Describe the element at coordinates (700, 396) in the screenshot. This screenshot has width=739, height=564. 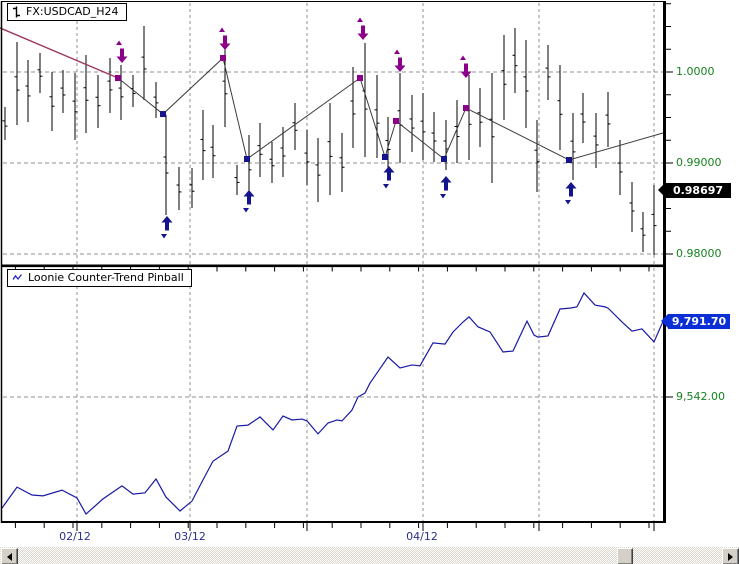
I see `equity-axis-label-9542: 9,542.00` at that location.